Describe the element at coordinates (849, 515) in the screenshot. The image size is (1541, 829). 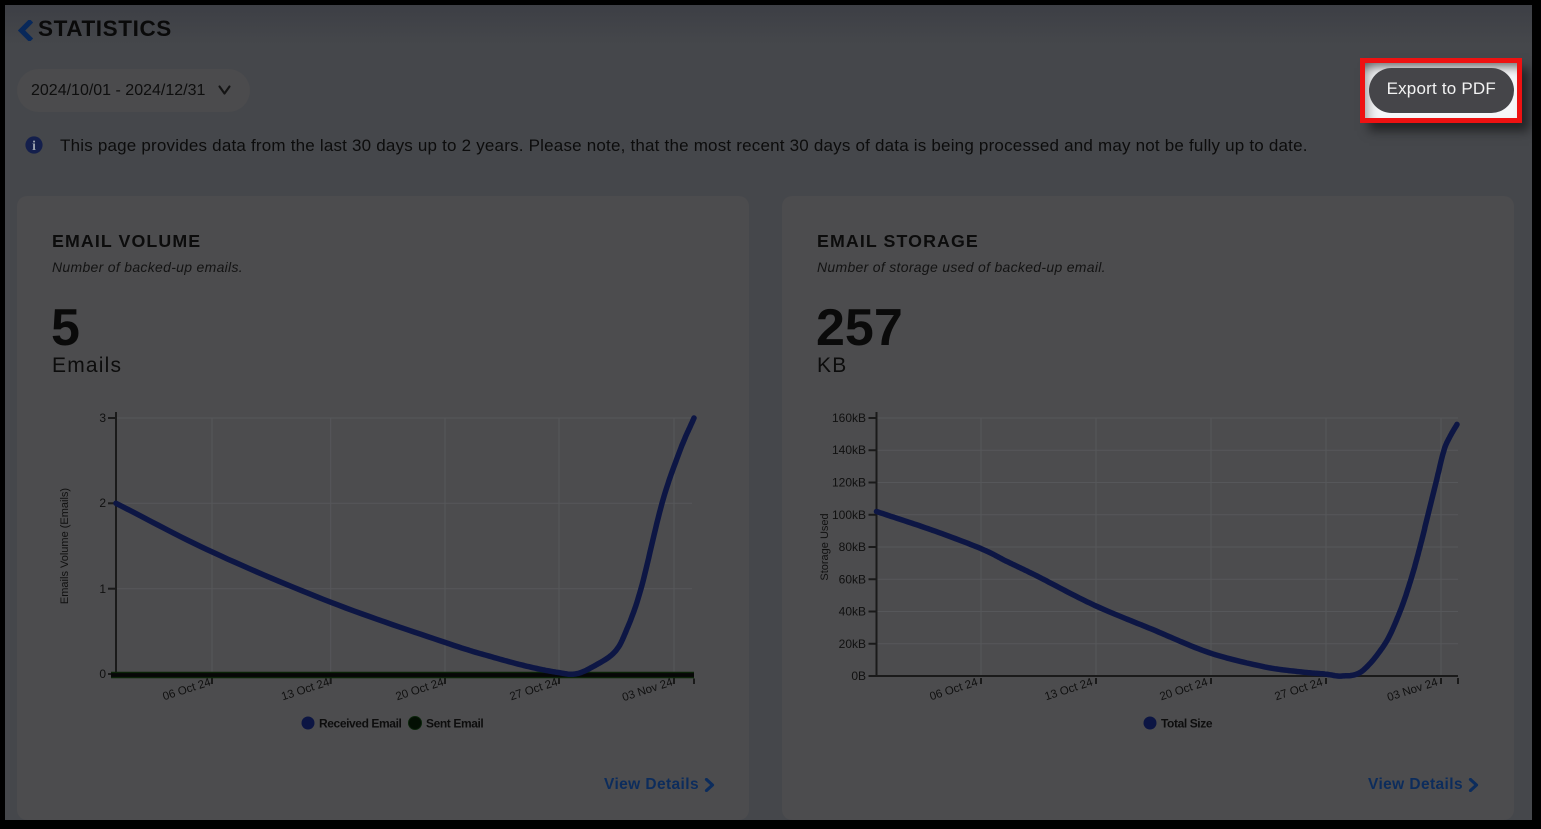
I see `svg-text: 100kB` at that location.